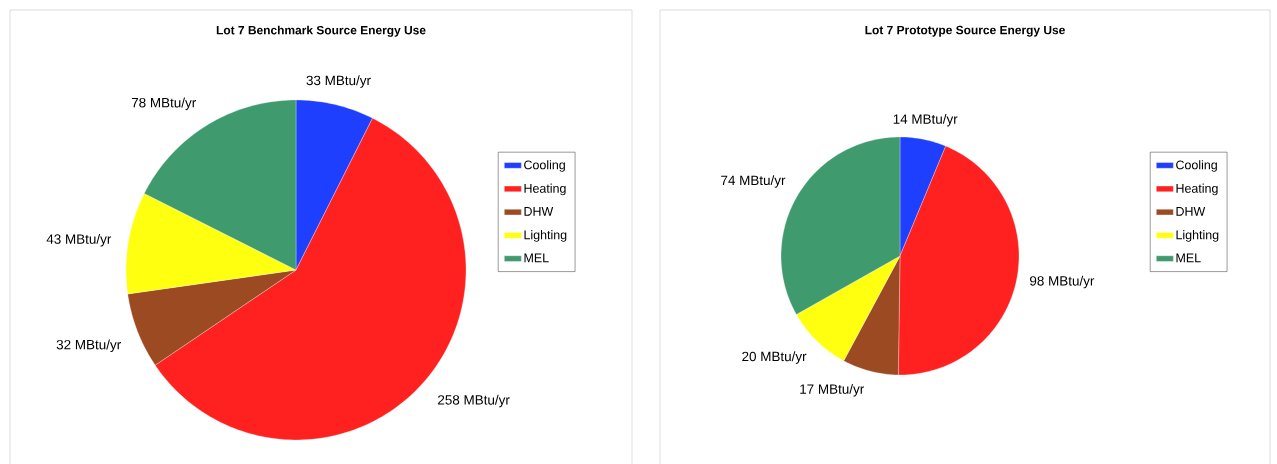  Describe the element at coordinates (88, 346) in the screenshot. I see `data-label: 32 MBtu/yr` at that location.